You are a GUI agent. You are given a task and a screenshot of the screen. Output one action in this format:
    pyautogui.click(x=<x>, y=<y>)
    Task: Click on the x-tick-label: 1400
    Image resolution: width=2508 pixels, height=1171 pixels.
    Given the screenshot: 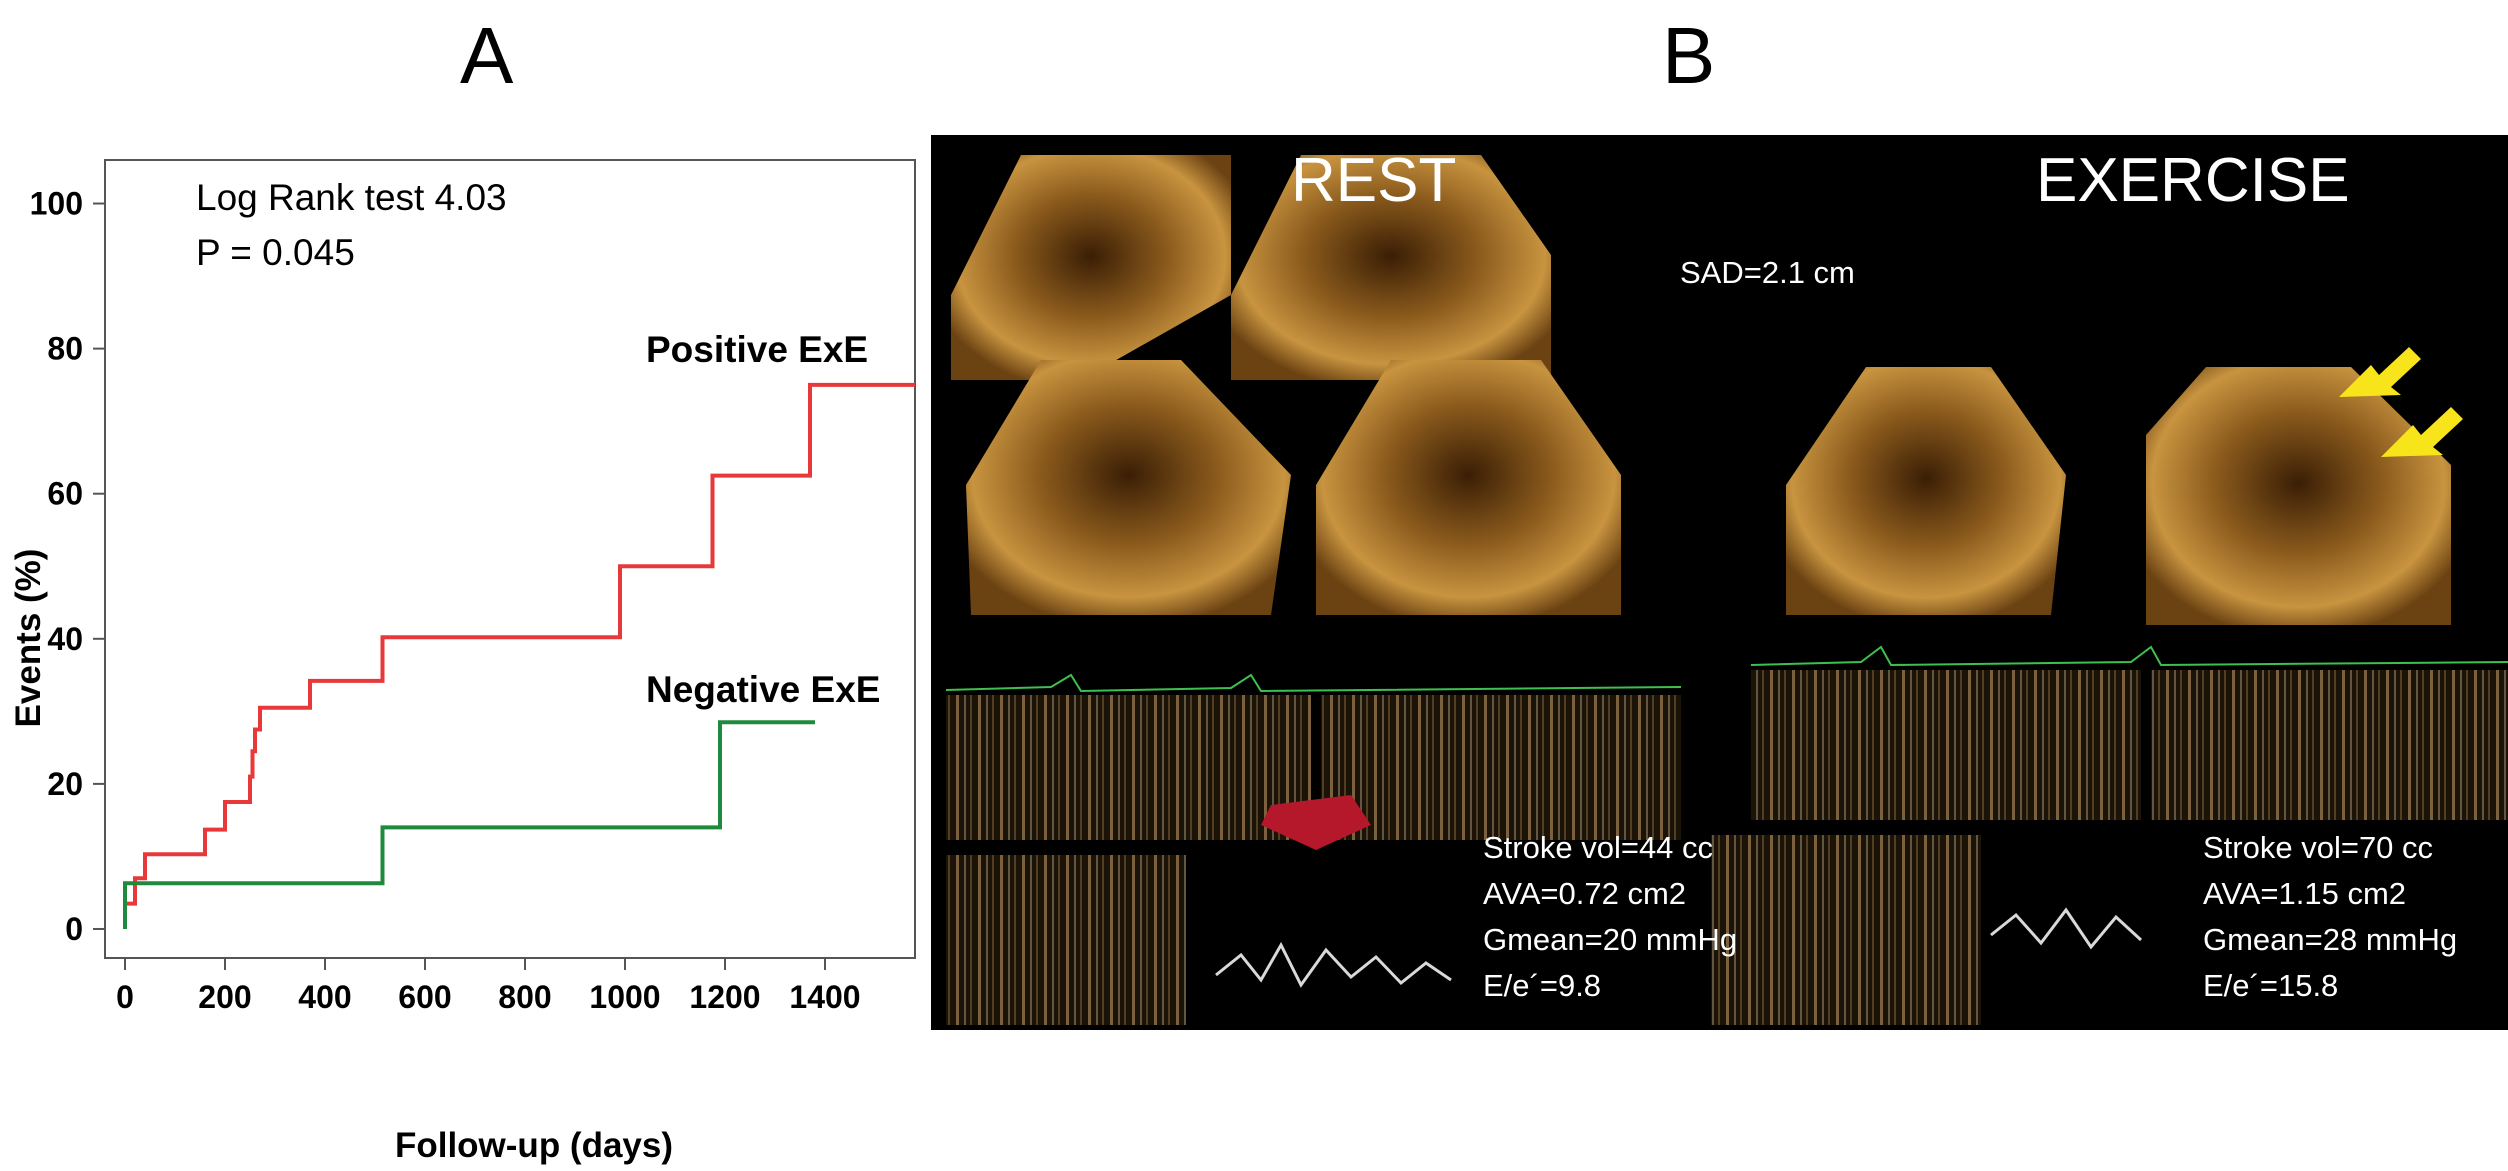 What is the action you would take?
    pyautogui.click(x=824, y=997)
    